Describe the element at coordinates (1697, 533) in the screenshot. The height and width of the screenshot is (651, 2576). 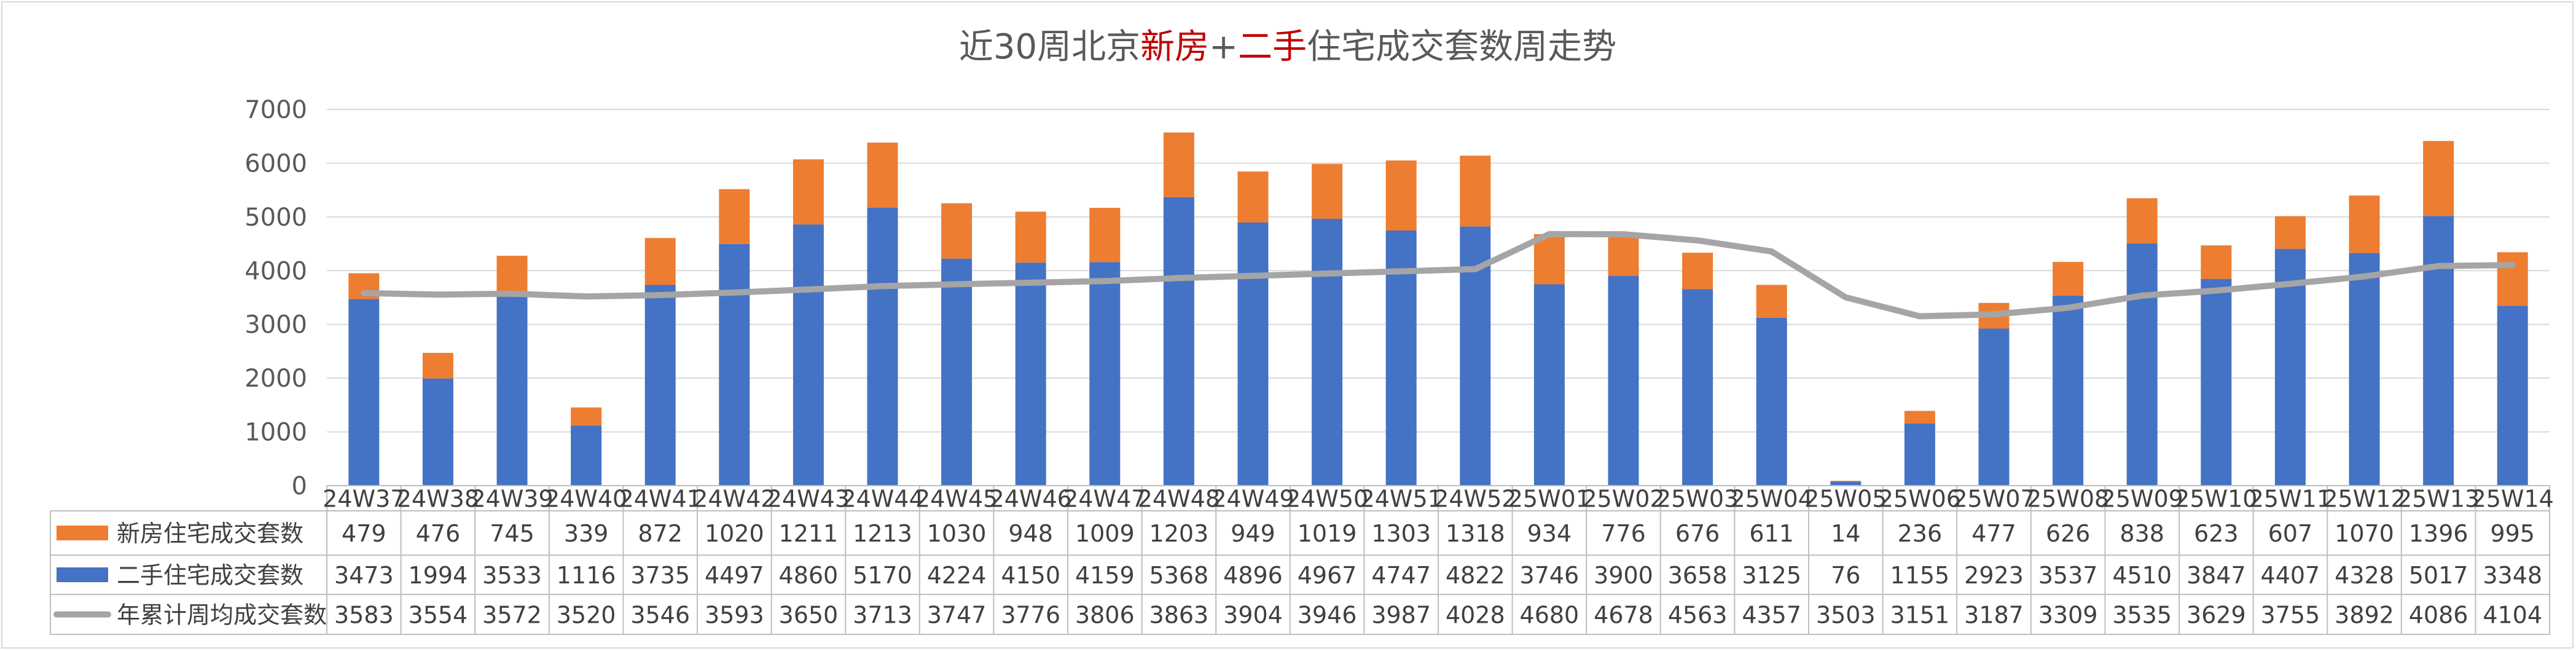
I see `data-label: 676` at that location.